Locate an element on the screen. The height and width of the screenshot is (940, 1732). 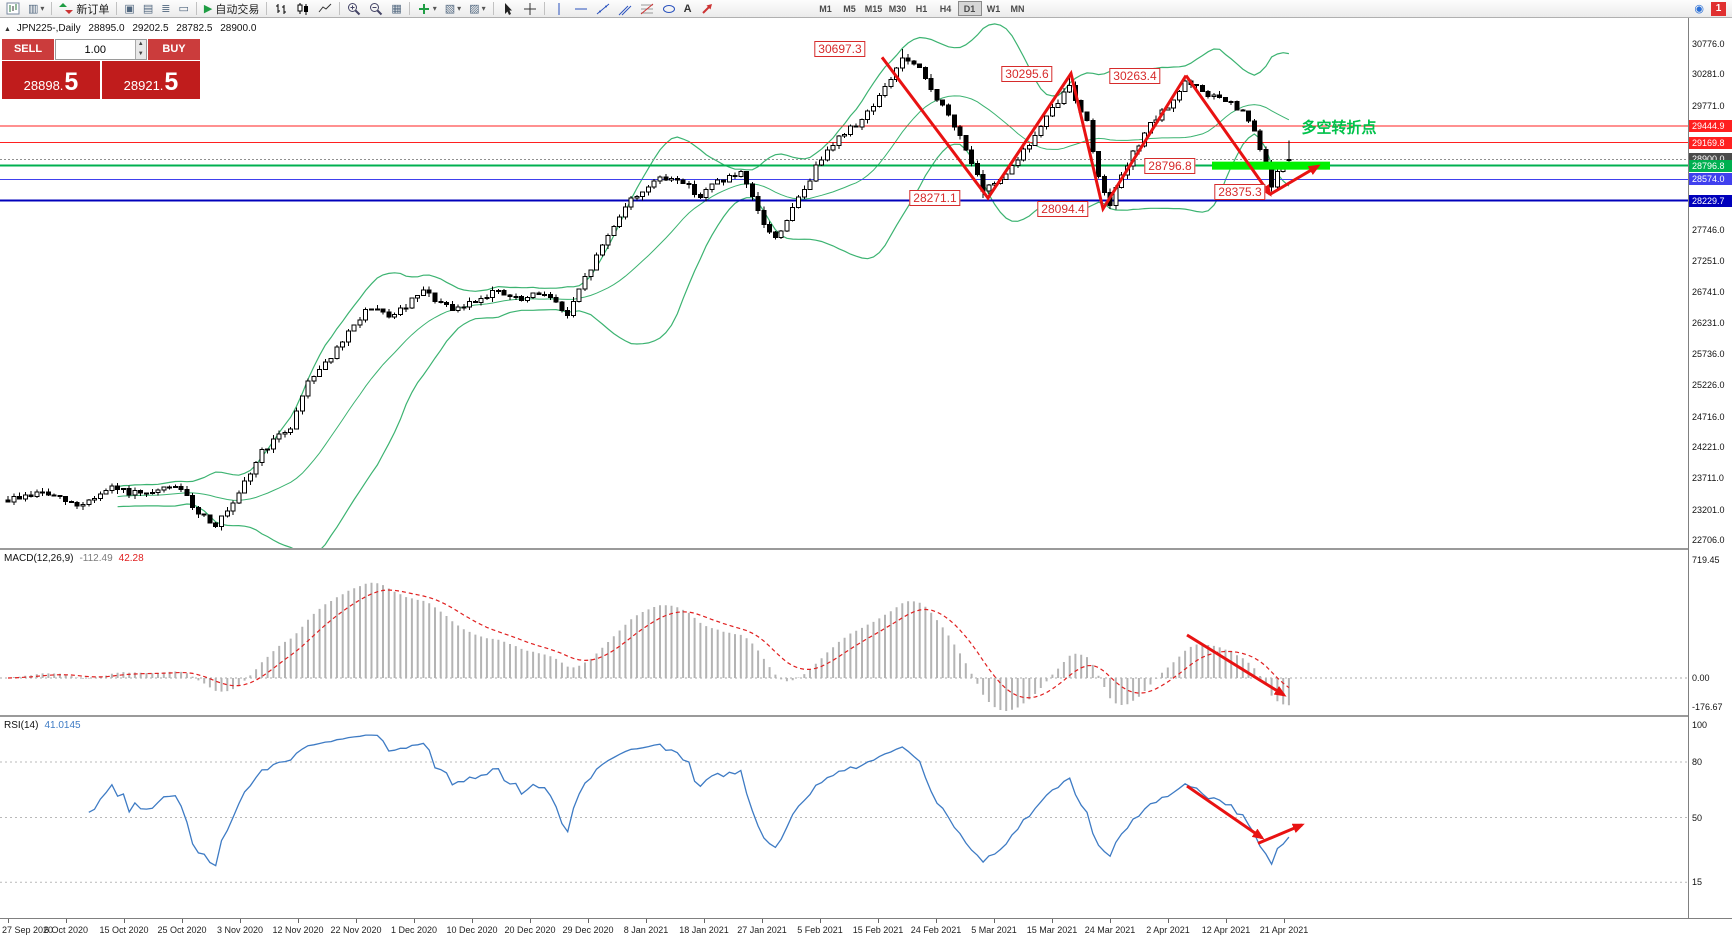
macd-down-arrow-annotation is located at coordinates (1236, 665).